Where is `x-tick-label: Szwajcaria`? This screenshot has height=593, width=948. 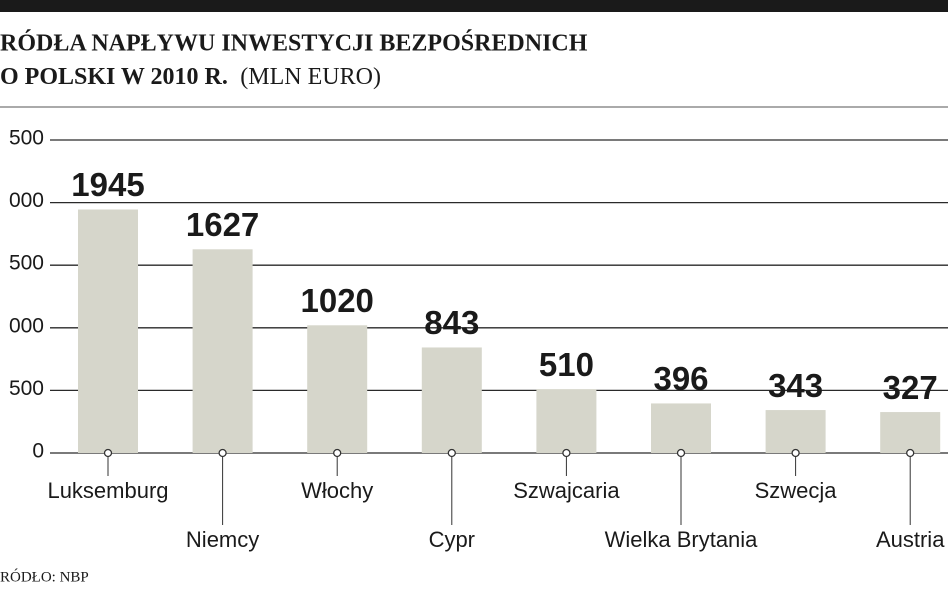
x-tick-label: Szwajcaria is located at coordinates (566, 490).